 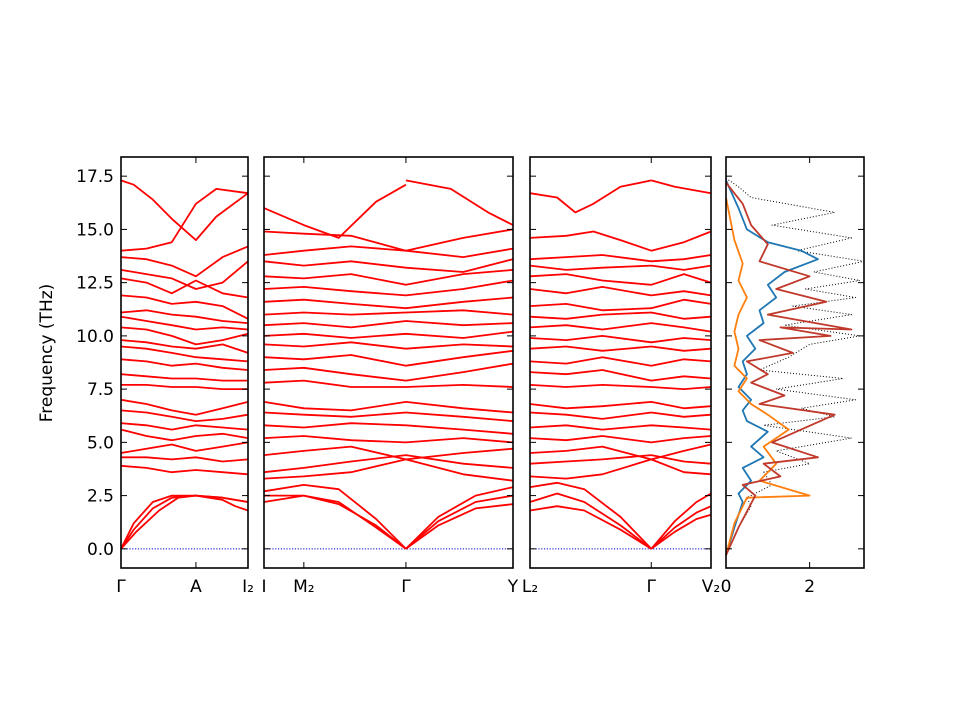 I want to click on x-tick-label: M₂, so click(x=303, y=587).